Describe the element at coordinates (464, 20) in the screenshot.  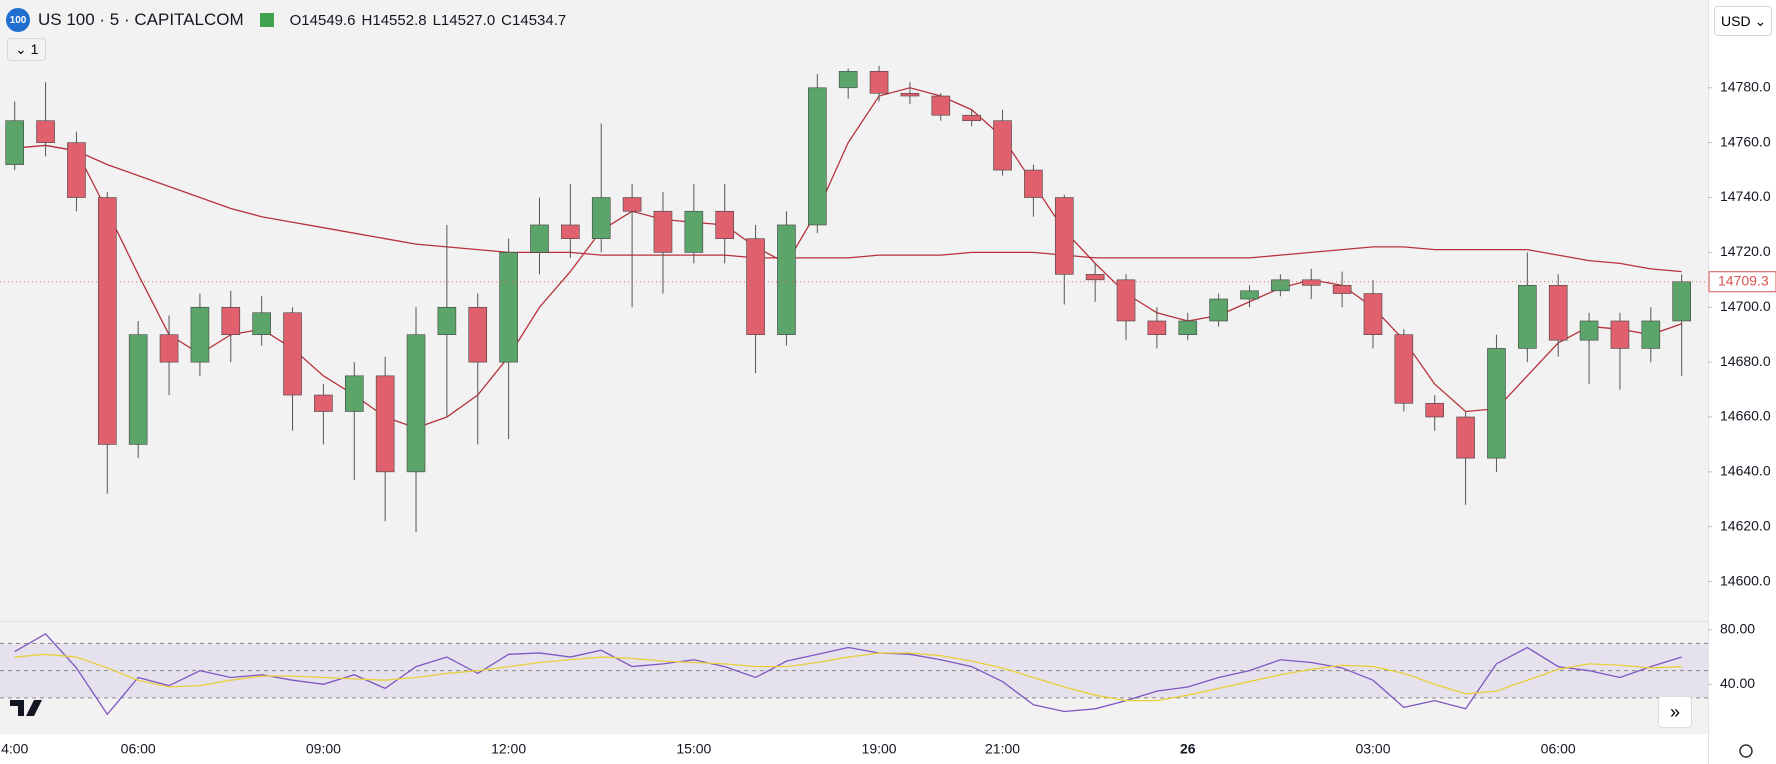
I see `ohlc-low: L14527.0` at that location.